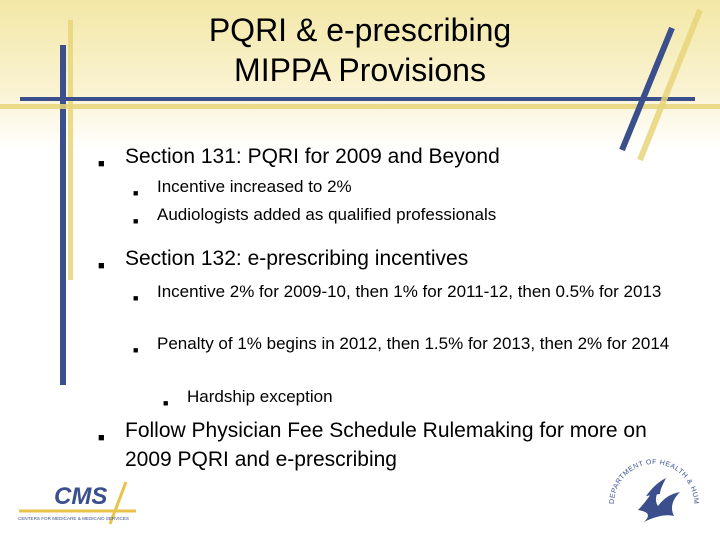 The width and height of the screenshot is (720, 540). Describe the element at coordinates (357, 99) in the screenshot. I see `horizontal-blue-stripe` at that location.